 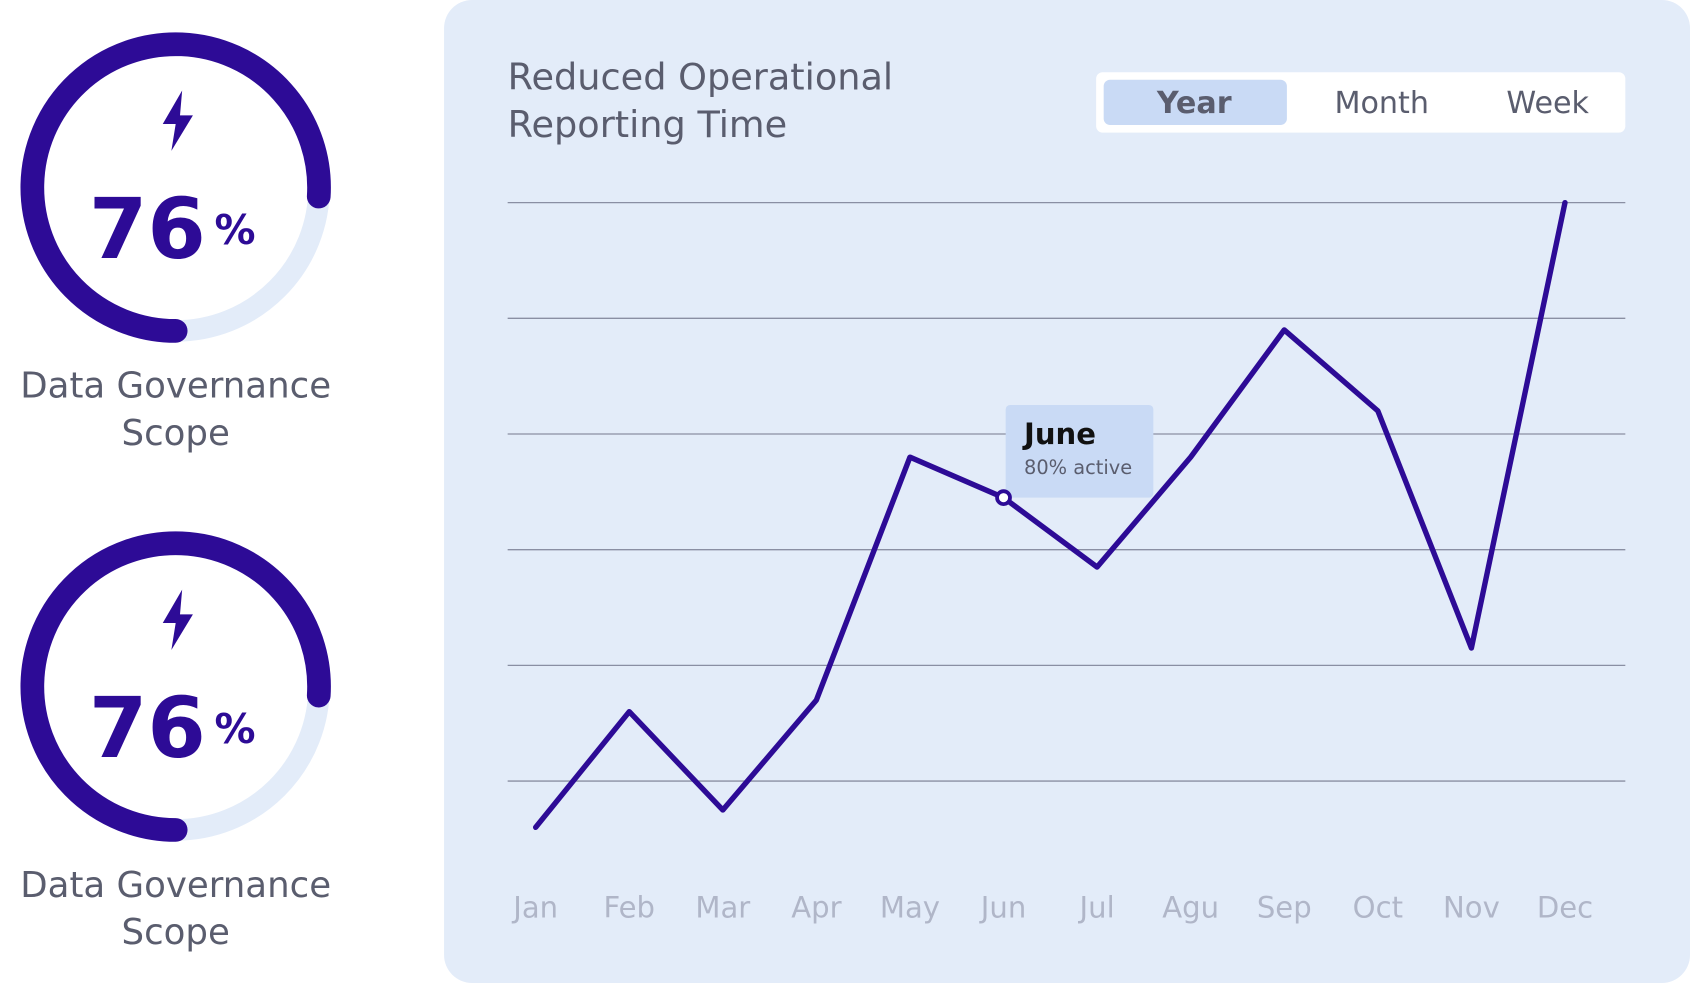 I want to click on x-tick-label: Jul, so click(x=1096, y=908).